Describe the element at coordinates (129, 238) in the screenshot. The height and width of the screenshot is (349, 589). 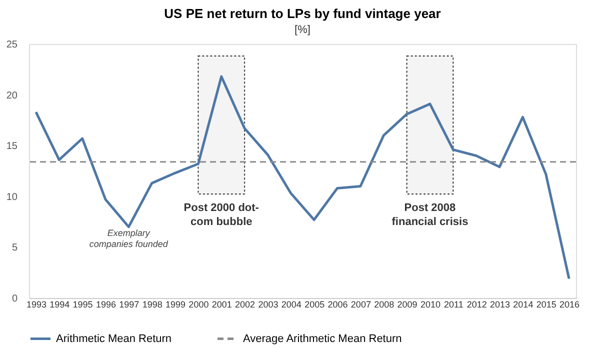
I see `annotation: Exemplary companies founded` at that location.